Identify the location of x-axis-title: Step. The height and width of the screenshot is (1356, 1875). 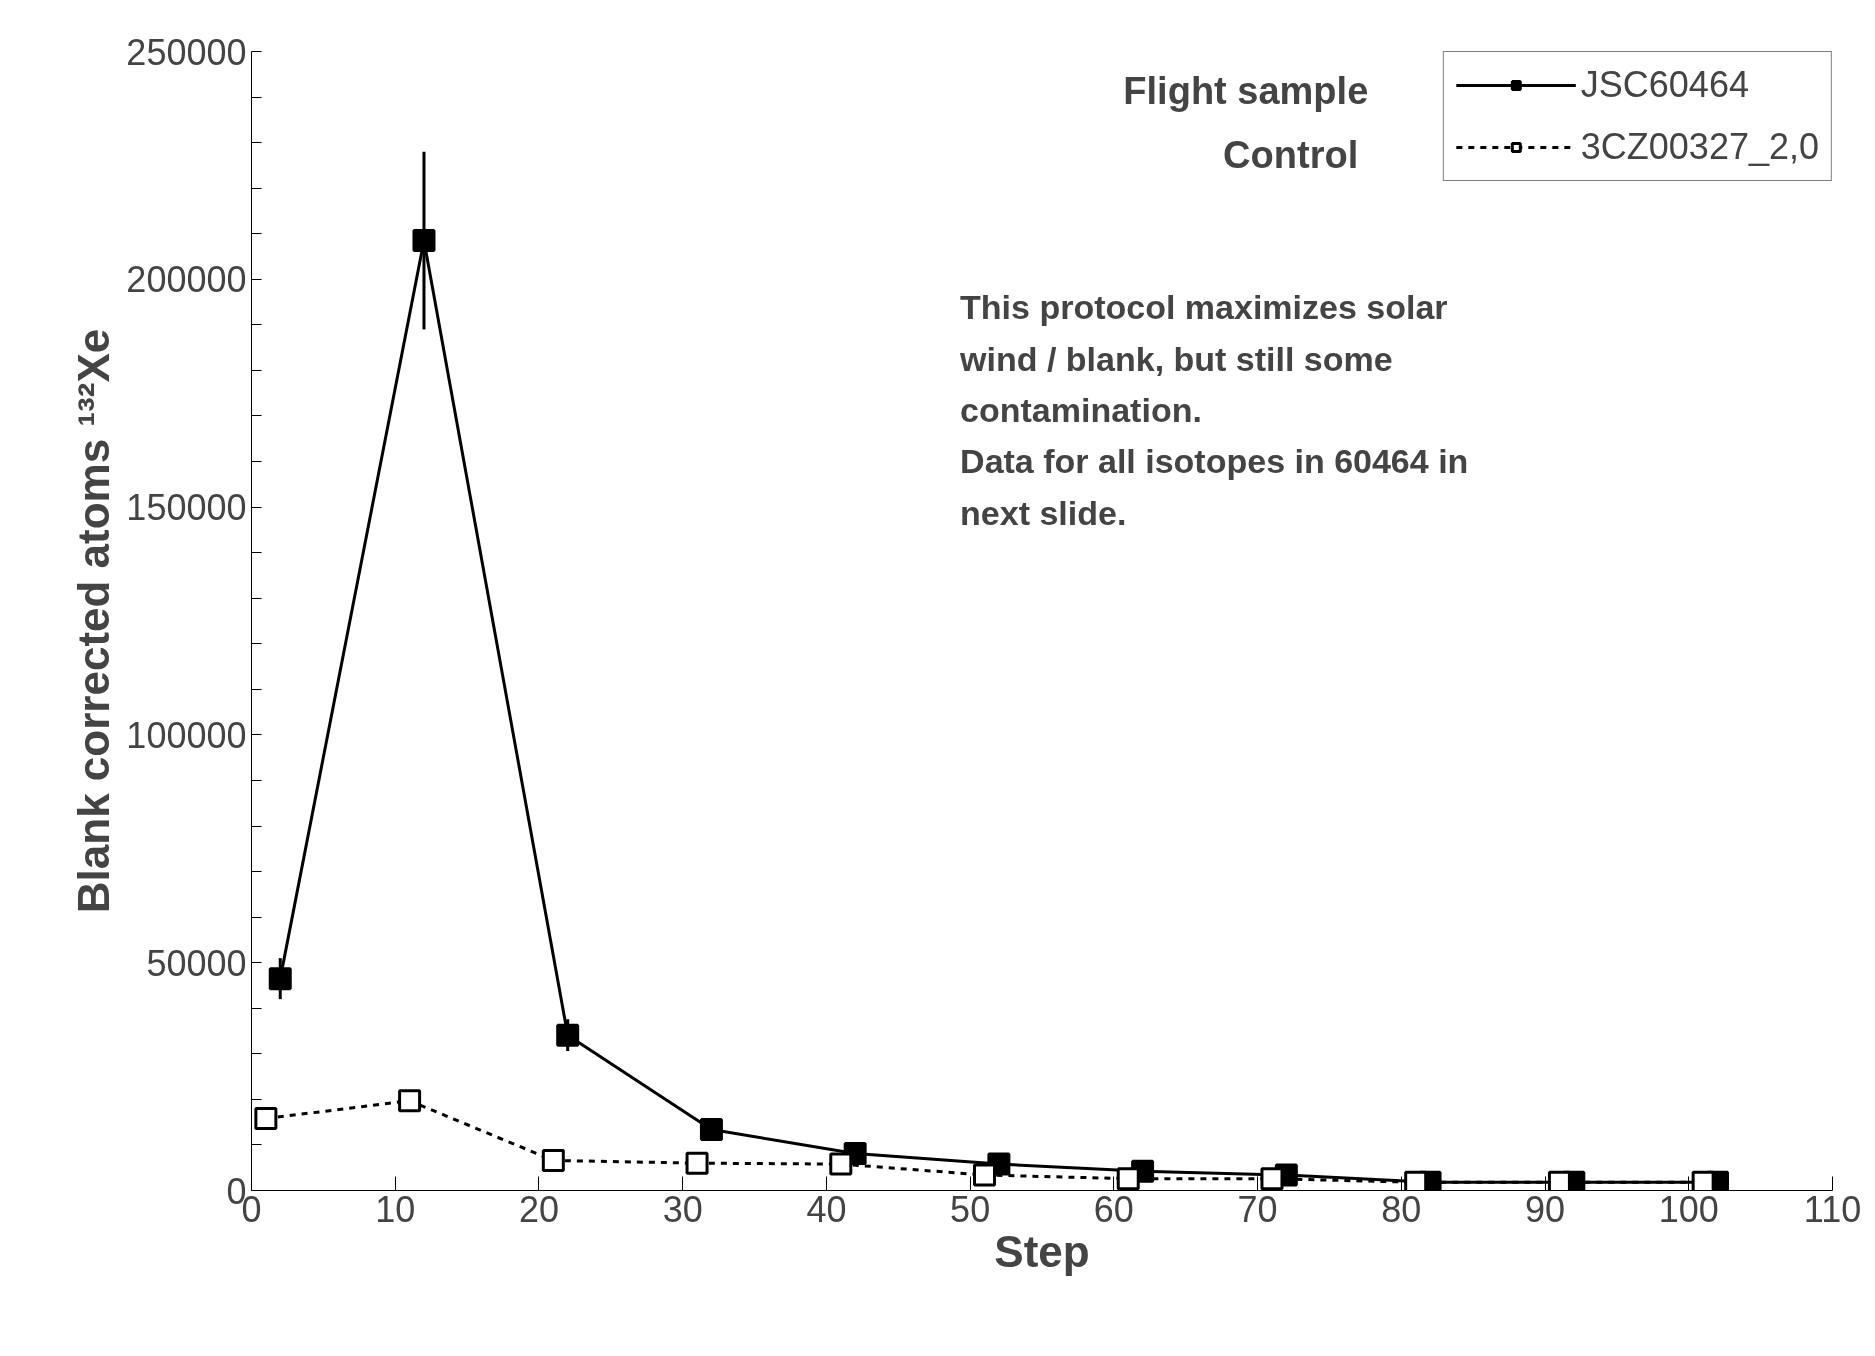
(1042, 1251).